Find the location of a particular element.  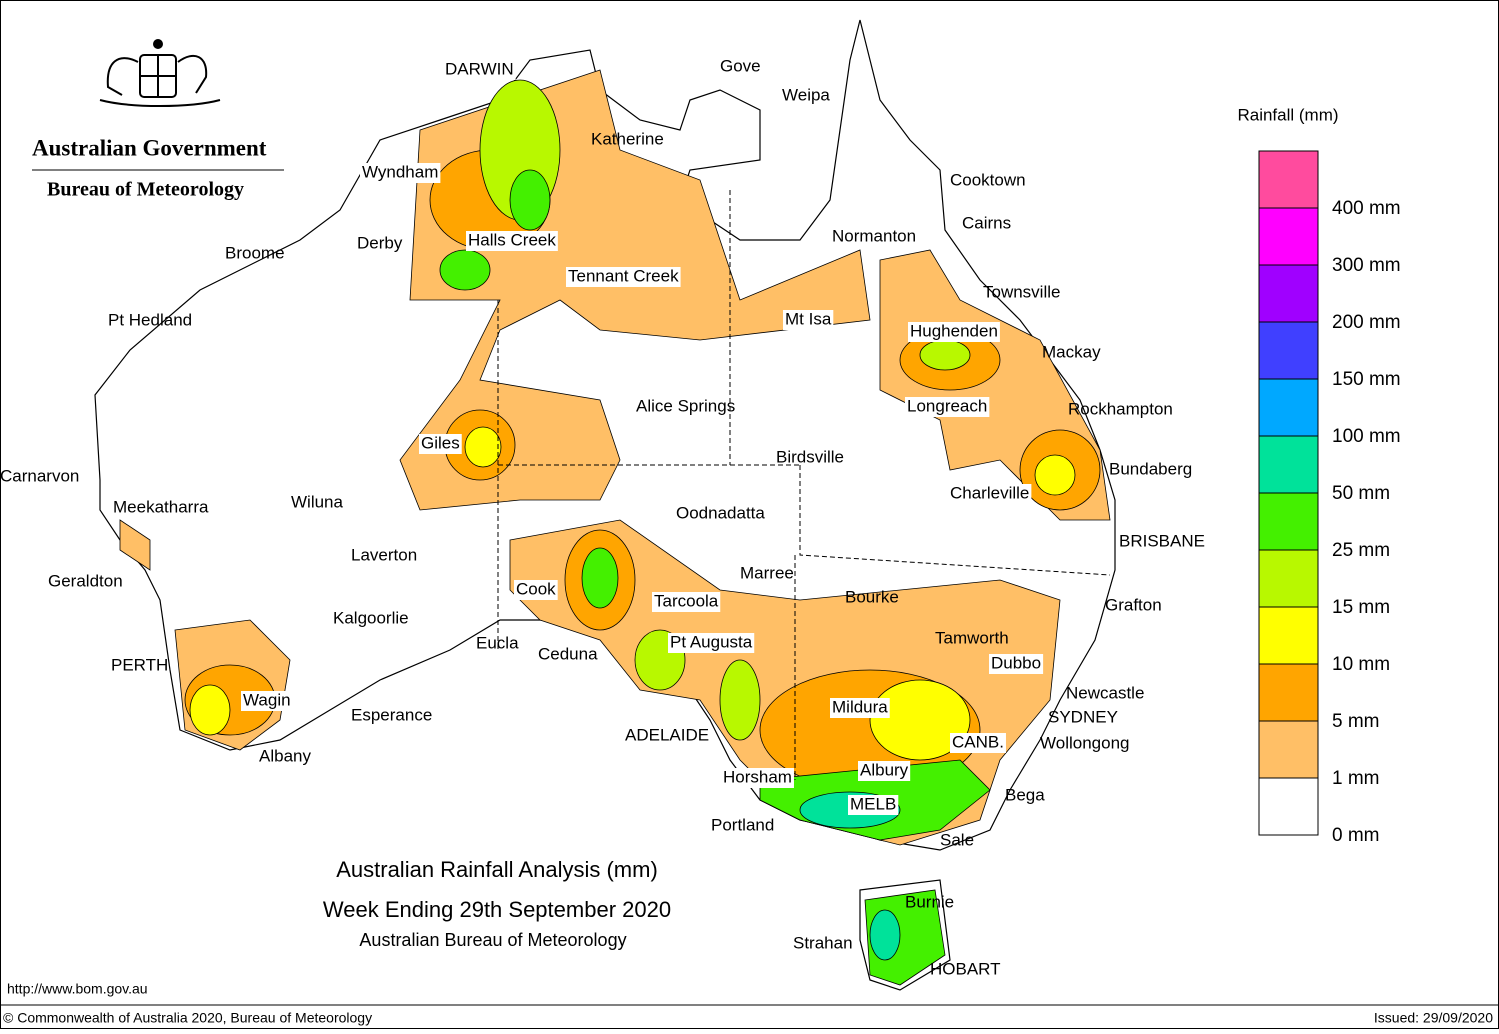

place-label: Giles is located at coordinates (440, 442).